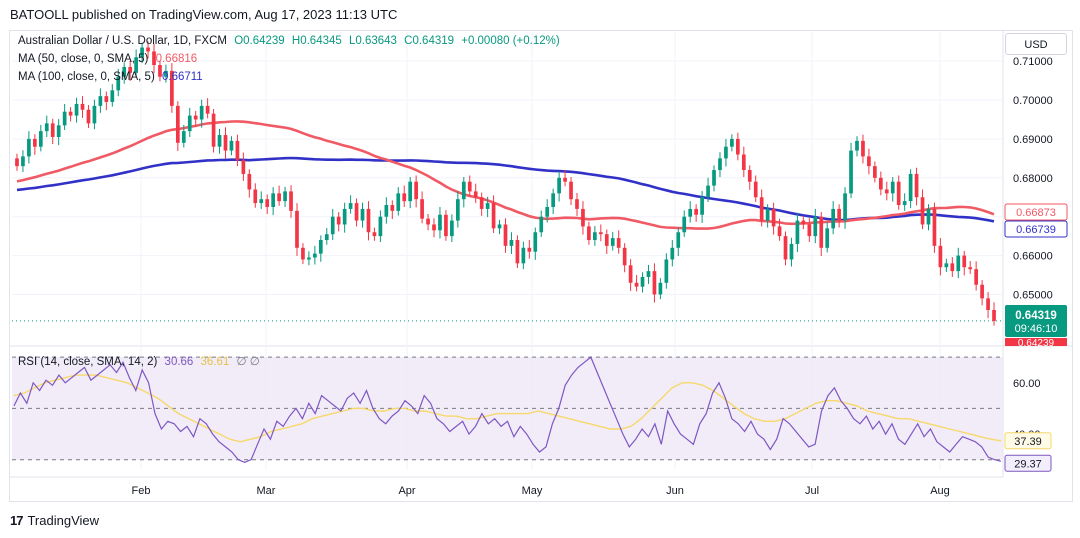  I want to click on ma50-price-badge-text: 0.66873, so click(1036, 213).